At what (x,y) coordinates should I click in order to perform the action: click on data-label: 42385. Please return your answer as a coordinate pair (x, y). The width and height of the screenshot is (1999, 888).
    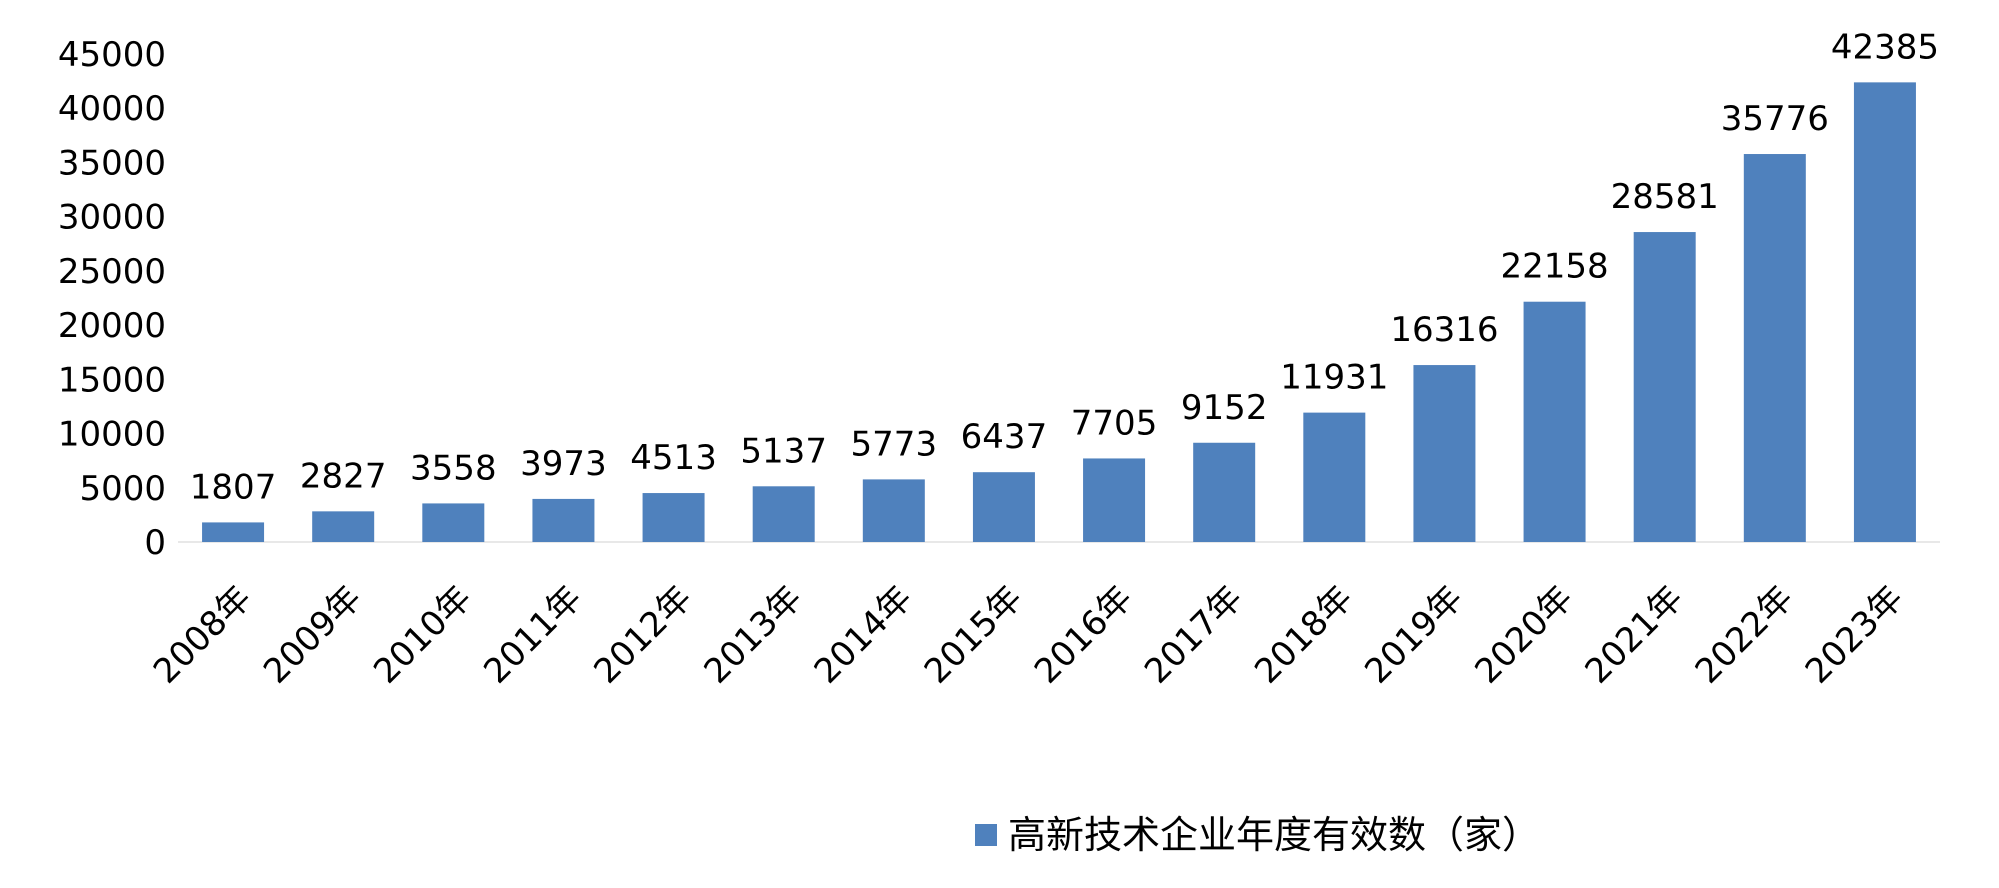
    Looking at the image, I should click on (1885, 47).